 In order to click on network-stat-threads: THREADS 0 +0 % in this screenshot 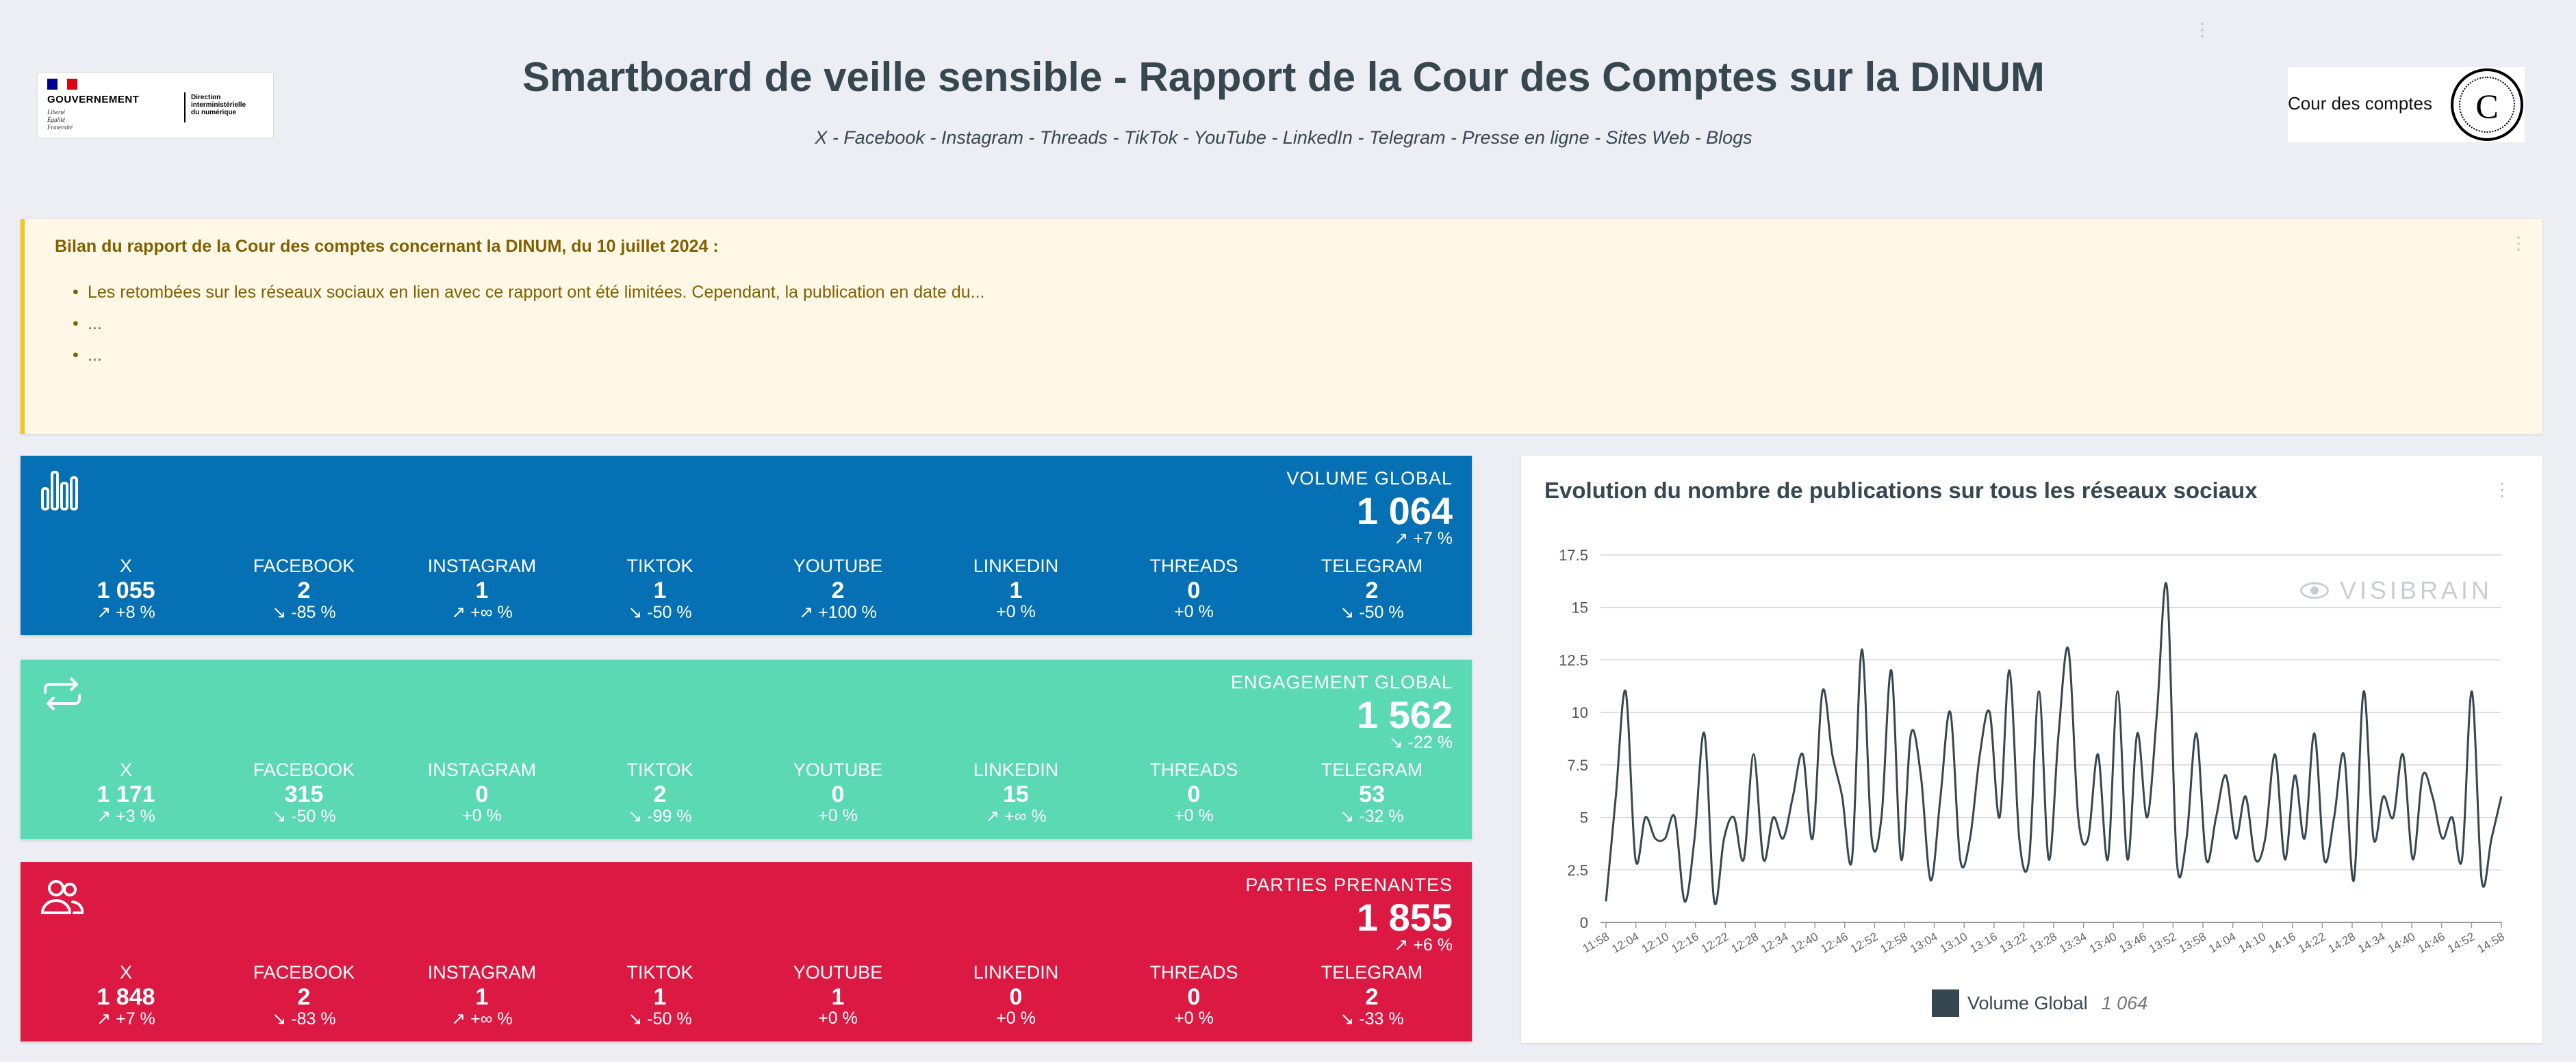, I will do `click(1194, 995)`.